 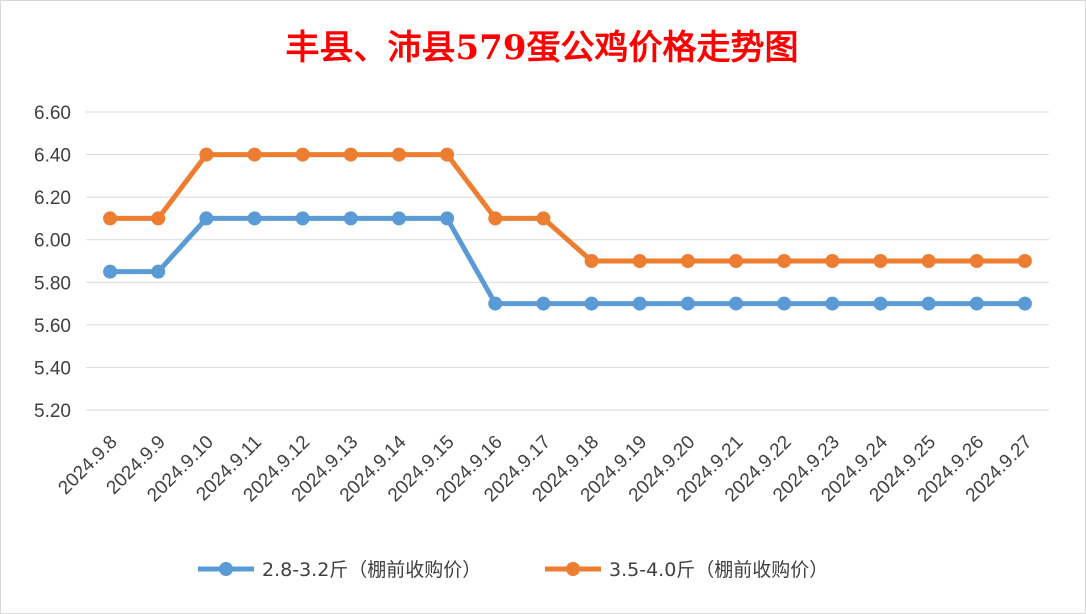 I want to click on series-line, so click(x=567, y=261).